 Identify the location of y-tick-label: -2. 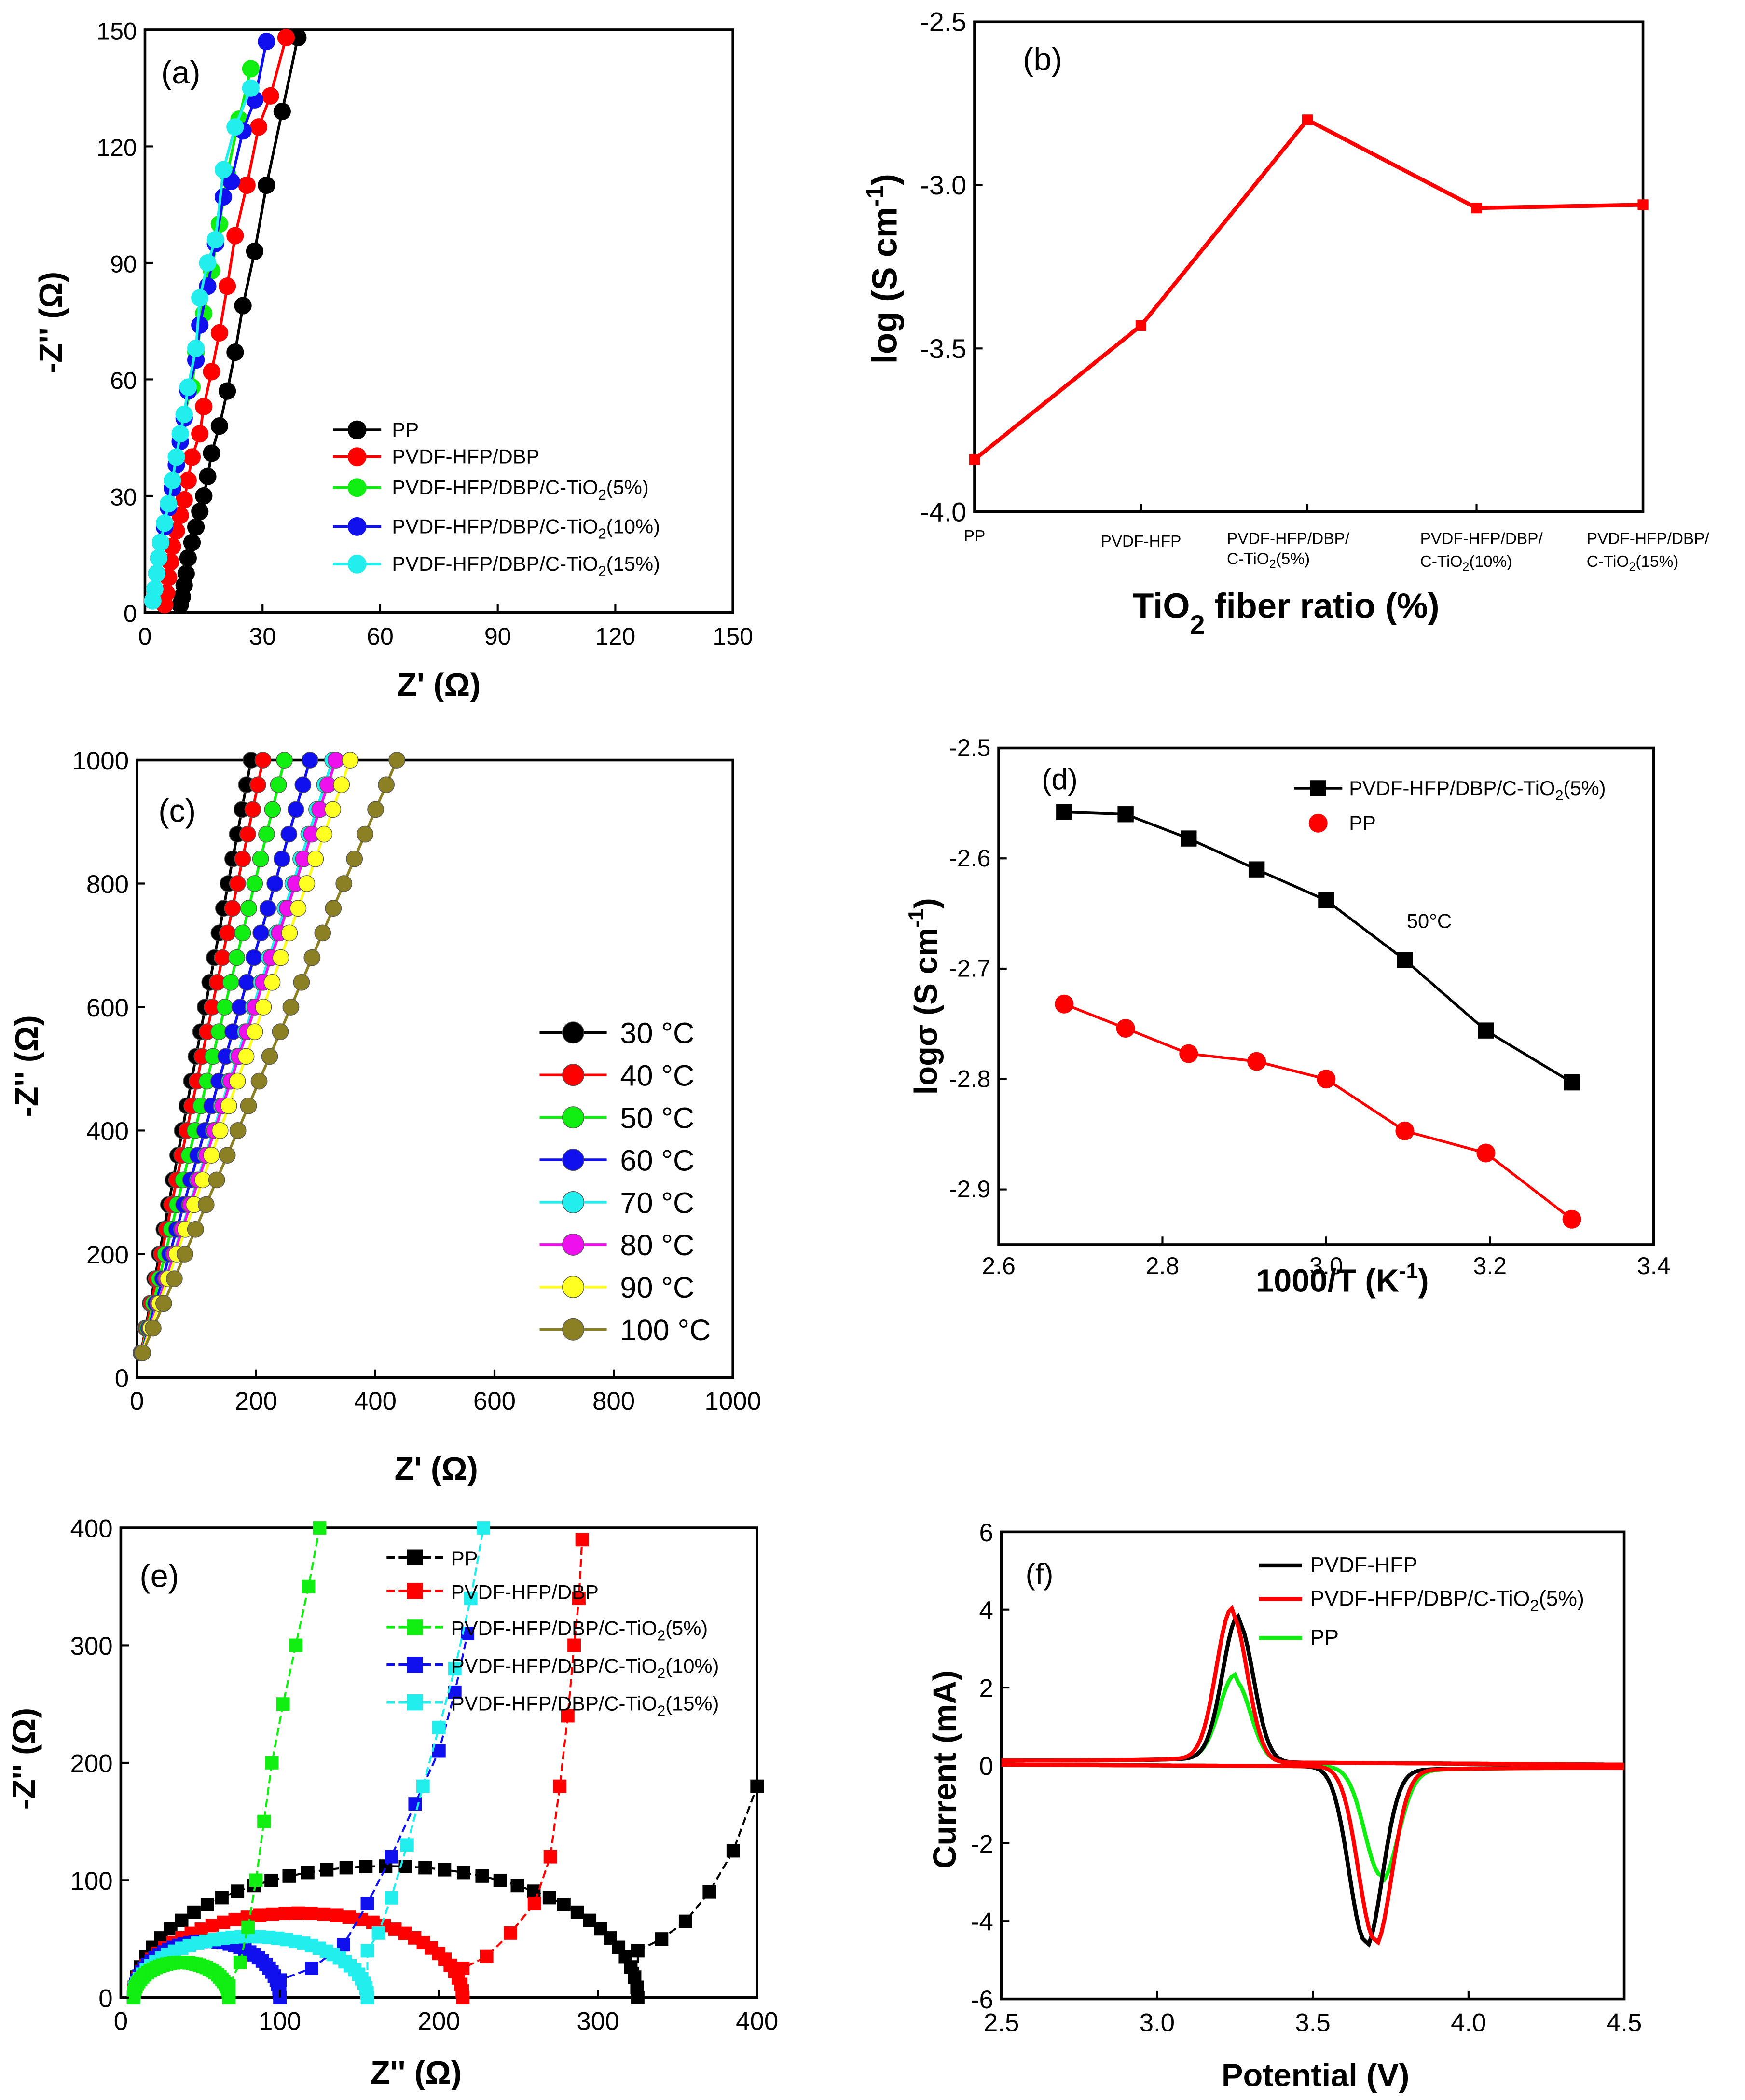
(982, 1844).